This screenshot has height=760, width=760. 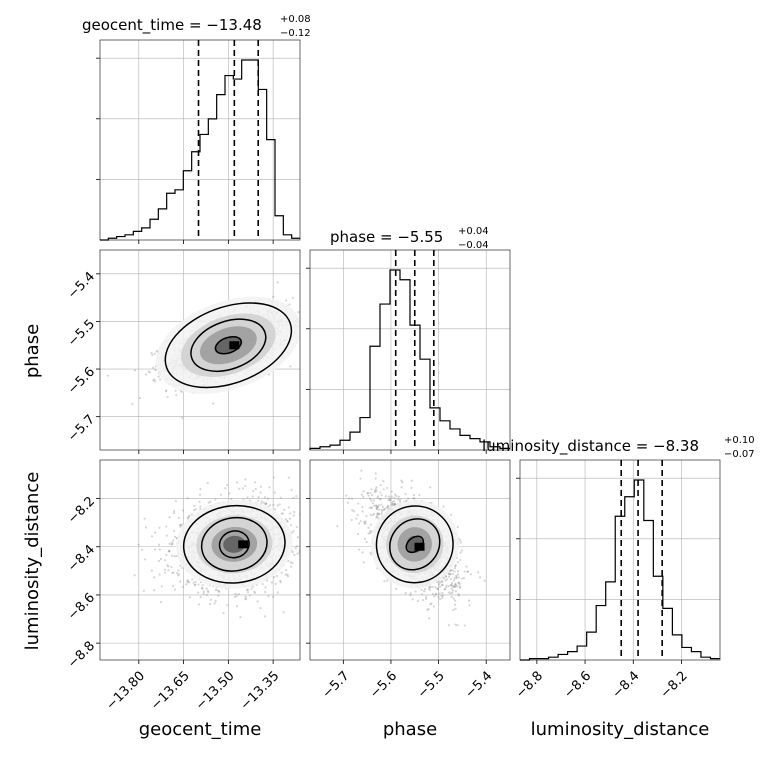 What do you see at coordinates (81, 285) in the screenshot?
I see `ytick-label-phase-3: −5.4` at bounding box center [81, 285].